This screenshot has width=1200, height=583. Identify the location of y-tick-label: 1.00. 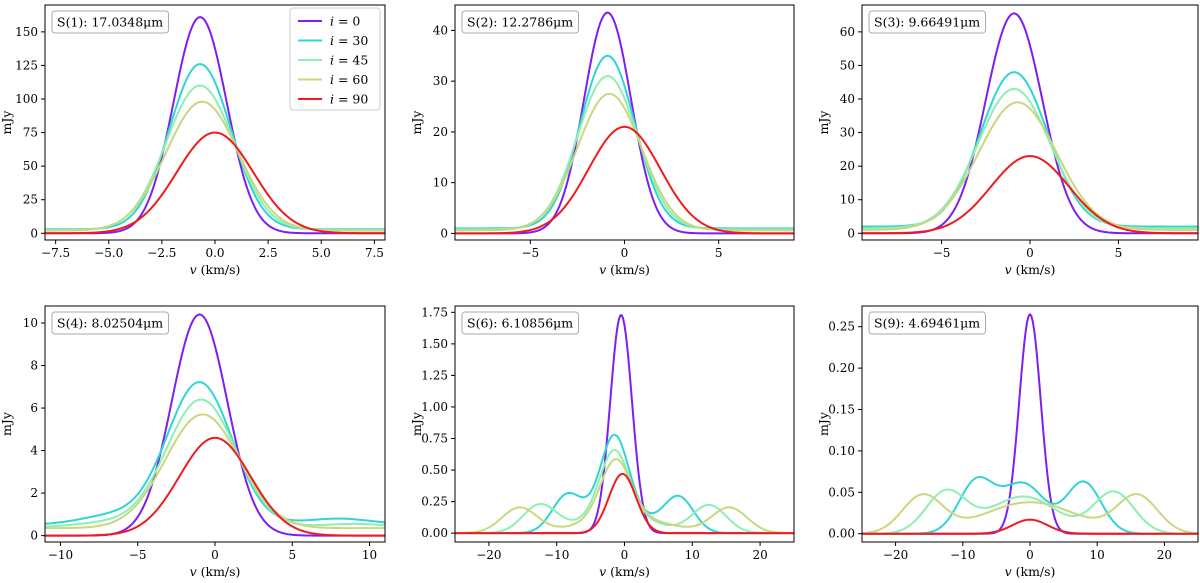
(434, 407).